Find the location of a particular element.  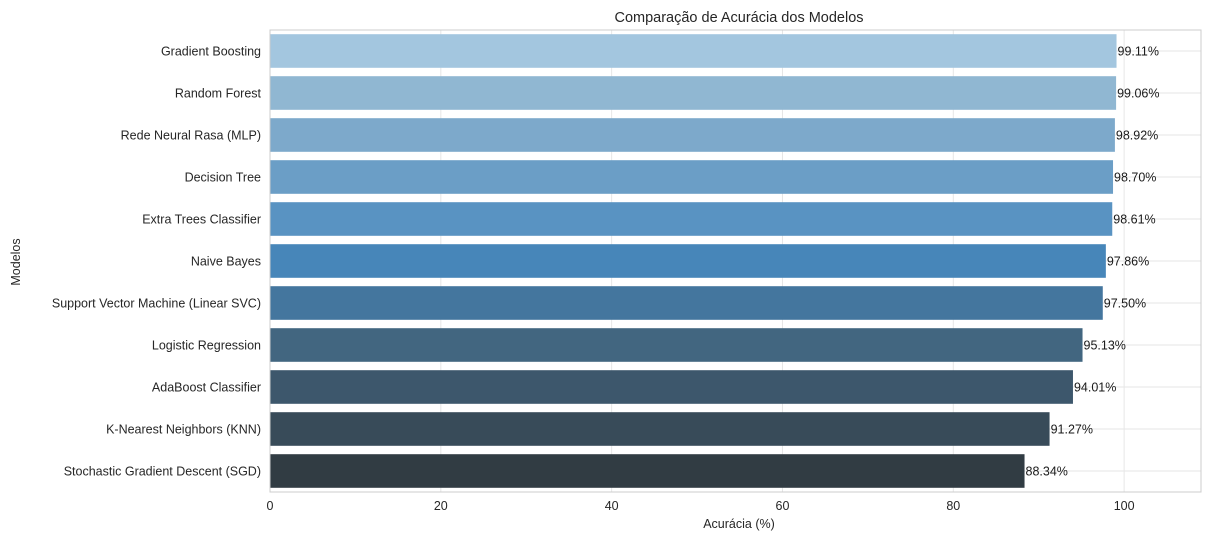

x-tick-label: 20 is located at coordinates (441, 506).